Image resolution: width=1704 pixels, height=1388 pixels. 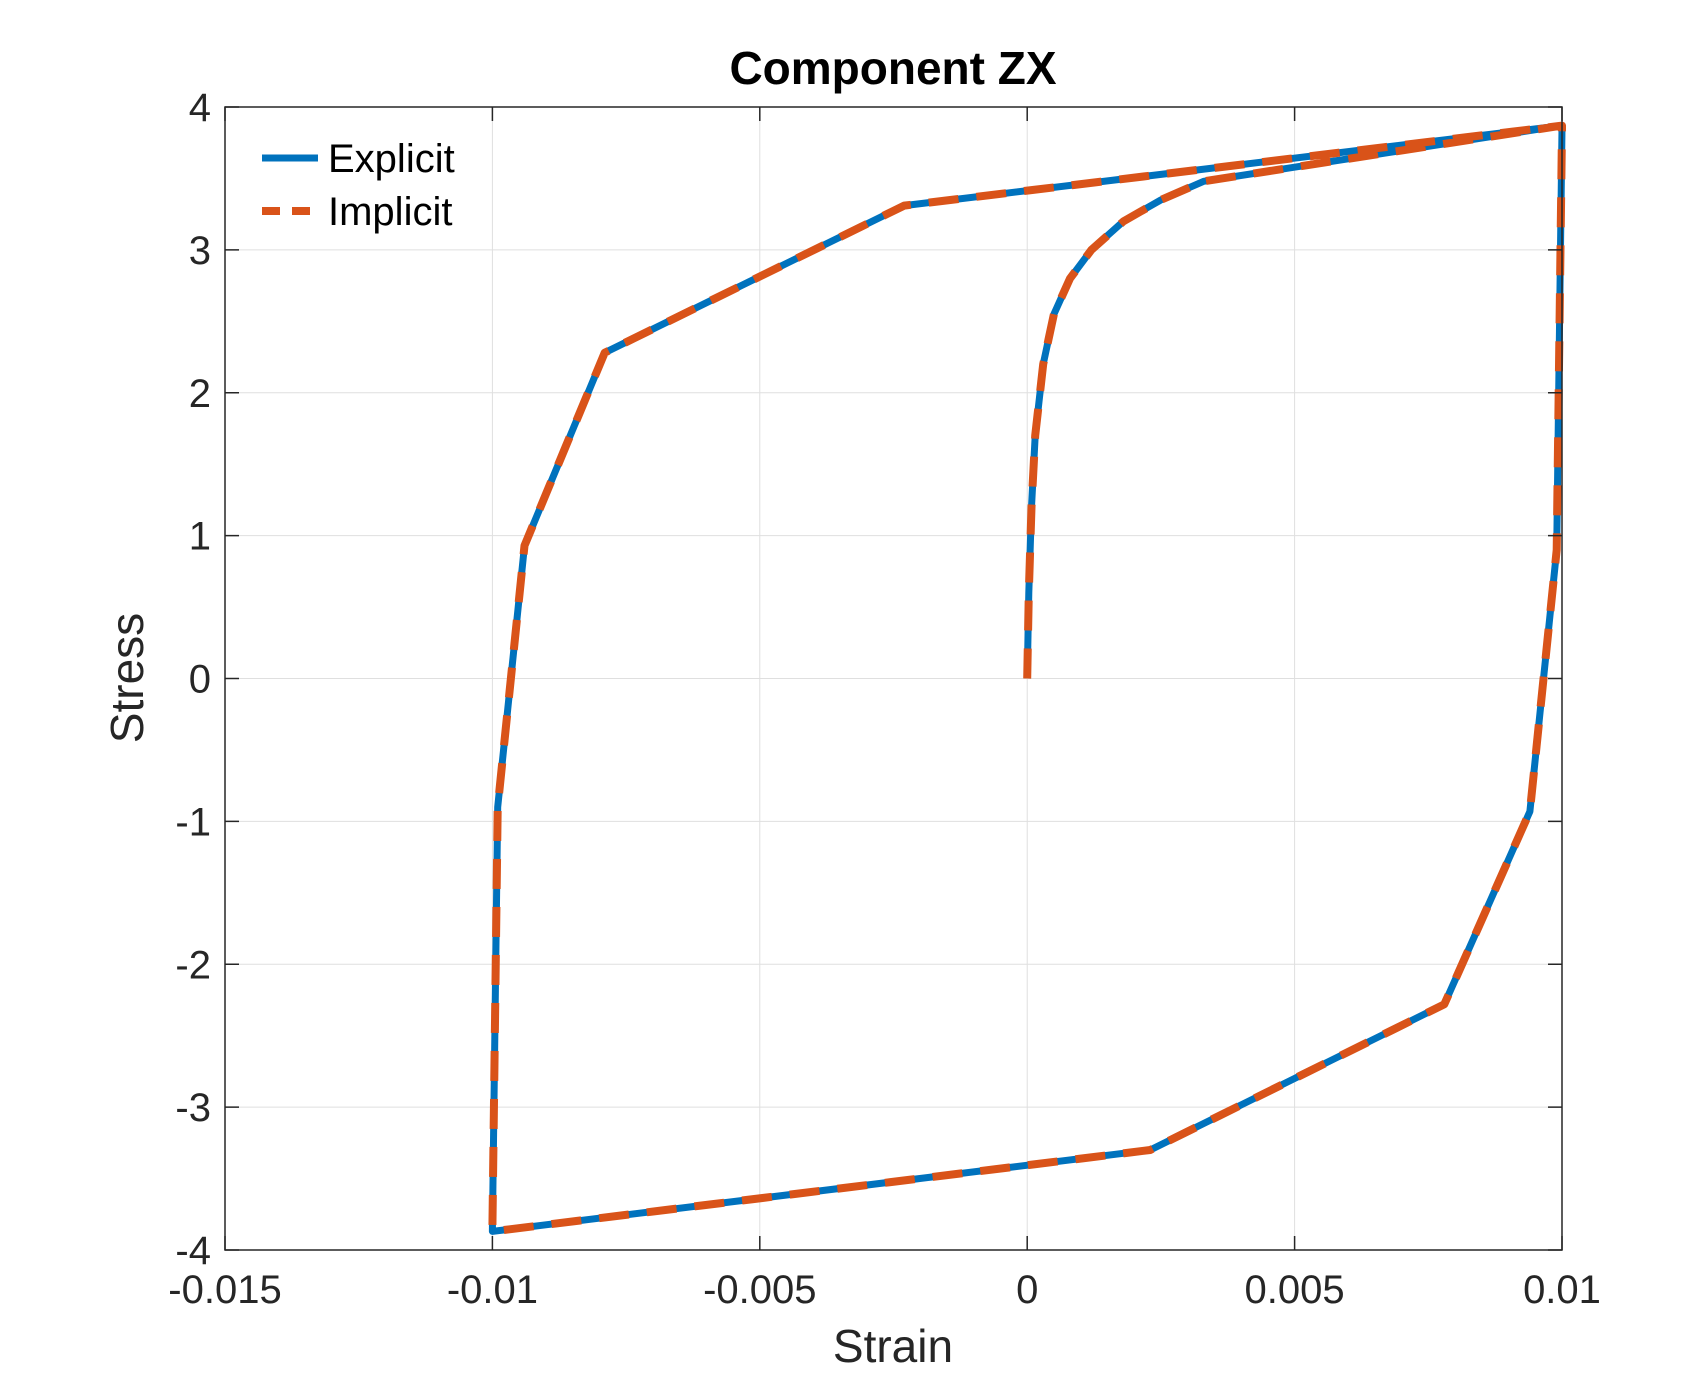 What do you see at coordinates (224, 1290) in the screenshot?
I see `x-tick-label: -0.015` at bounding box center [224, 1290].